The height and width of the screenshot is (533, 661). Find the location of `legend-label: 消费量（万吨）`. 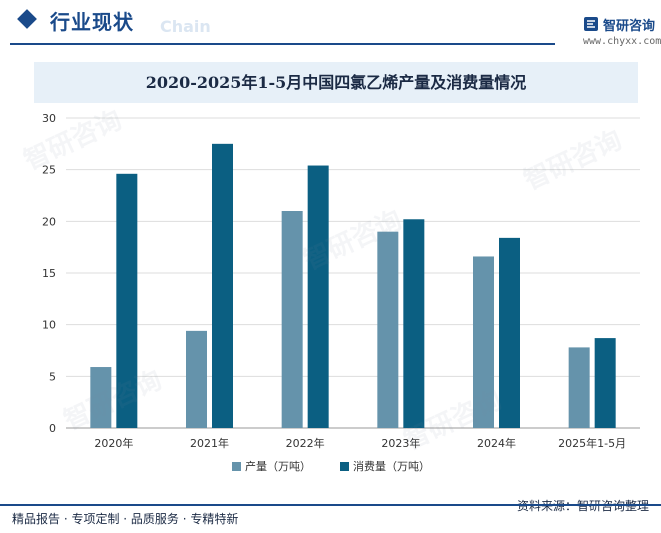

legend-label: 消费量（万吨） is located at coordinates (391, 466).